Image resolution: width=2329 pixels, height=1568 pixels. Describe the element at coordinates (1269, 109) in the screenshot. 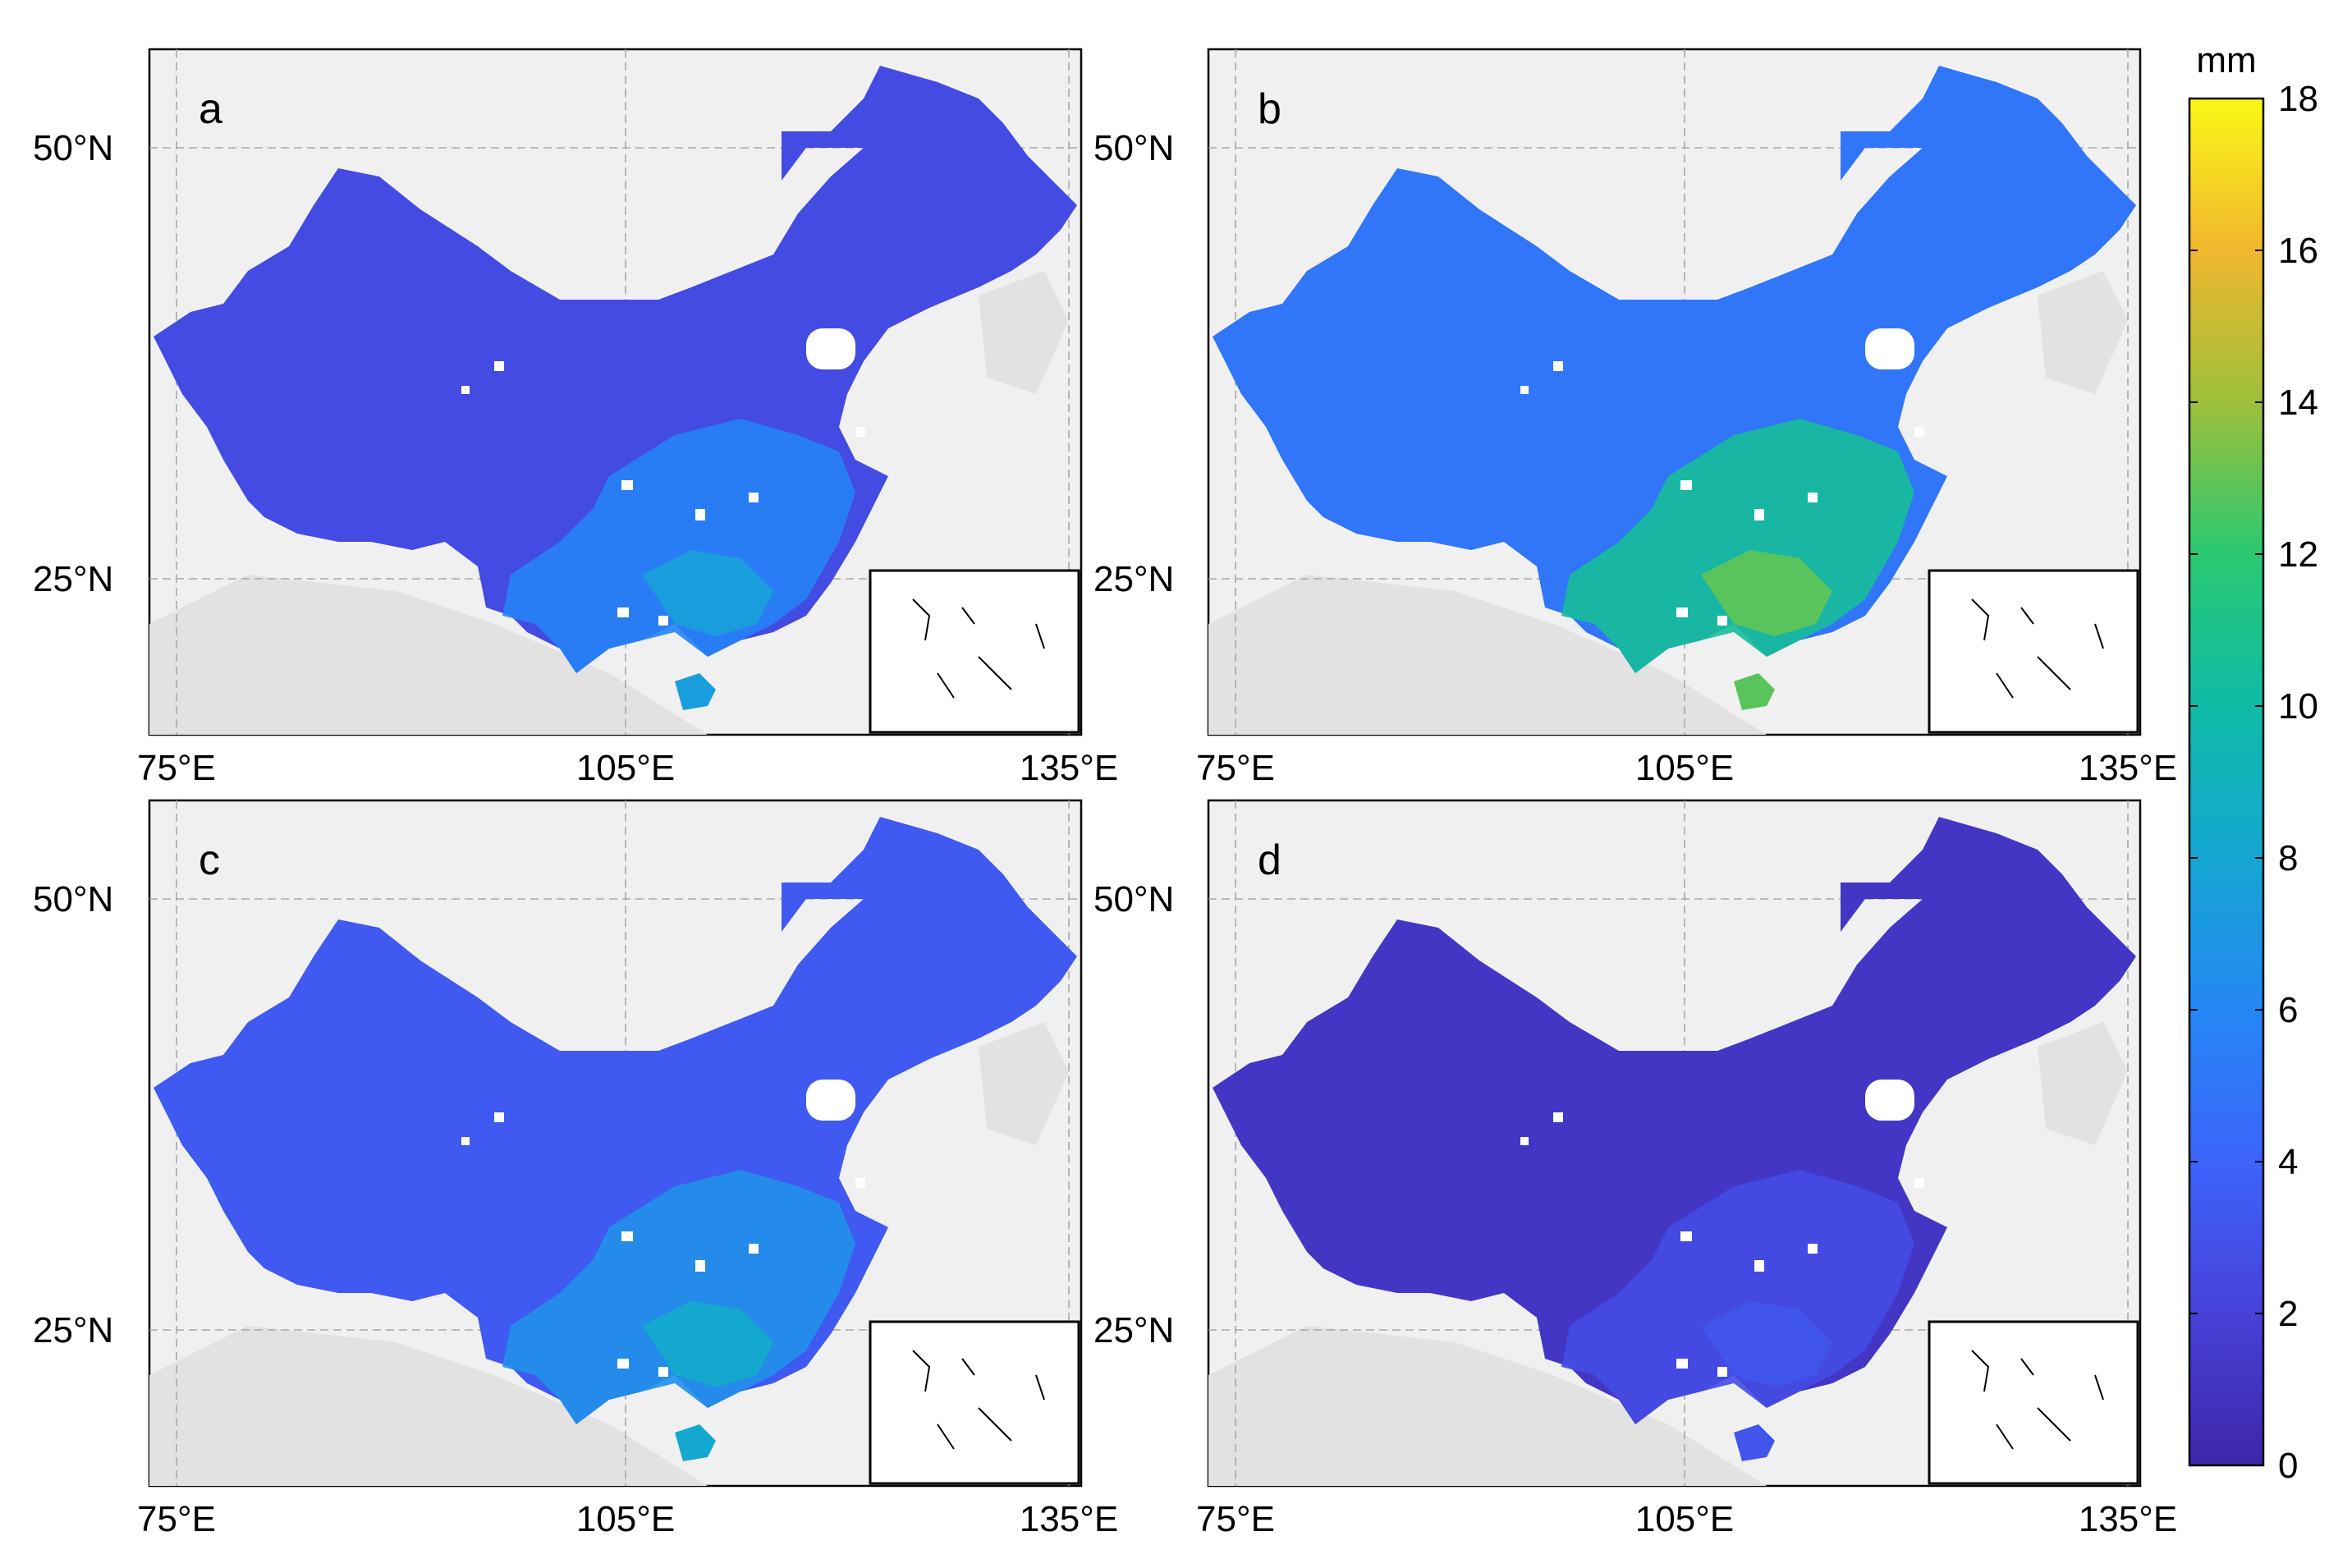

I see `panel-label: b` at that location.